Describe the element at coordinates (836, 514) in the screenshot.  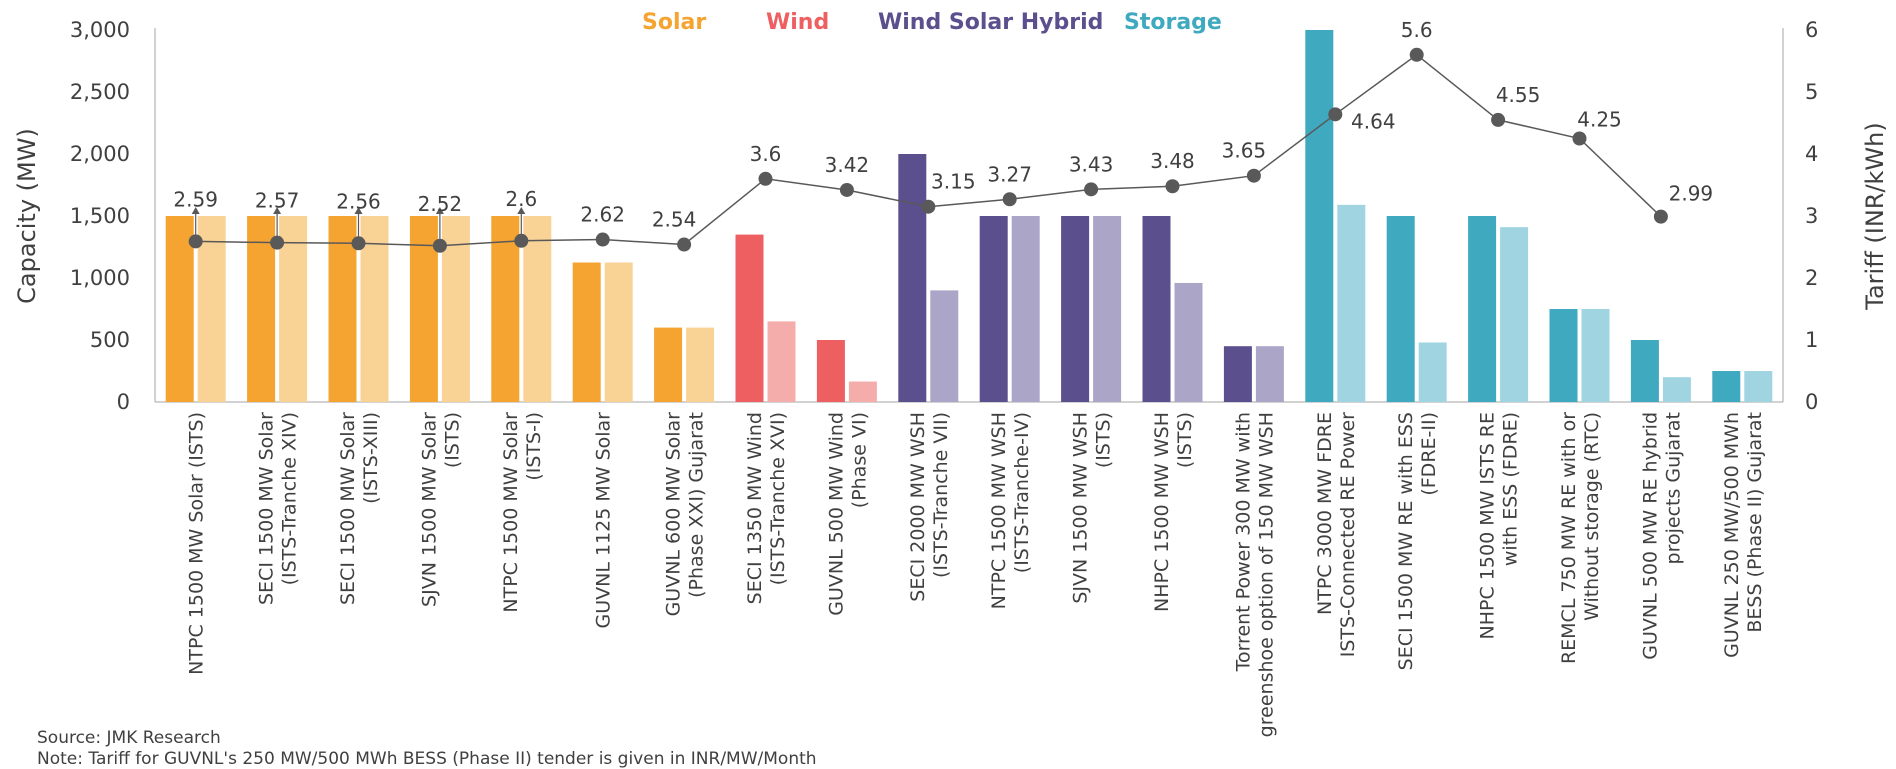
I see `x-tick-label: GUVNL 500 MW Wind` at that location.